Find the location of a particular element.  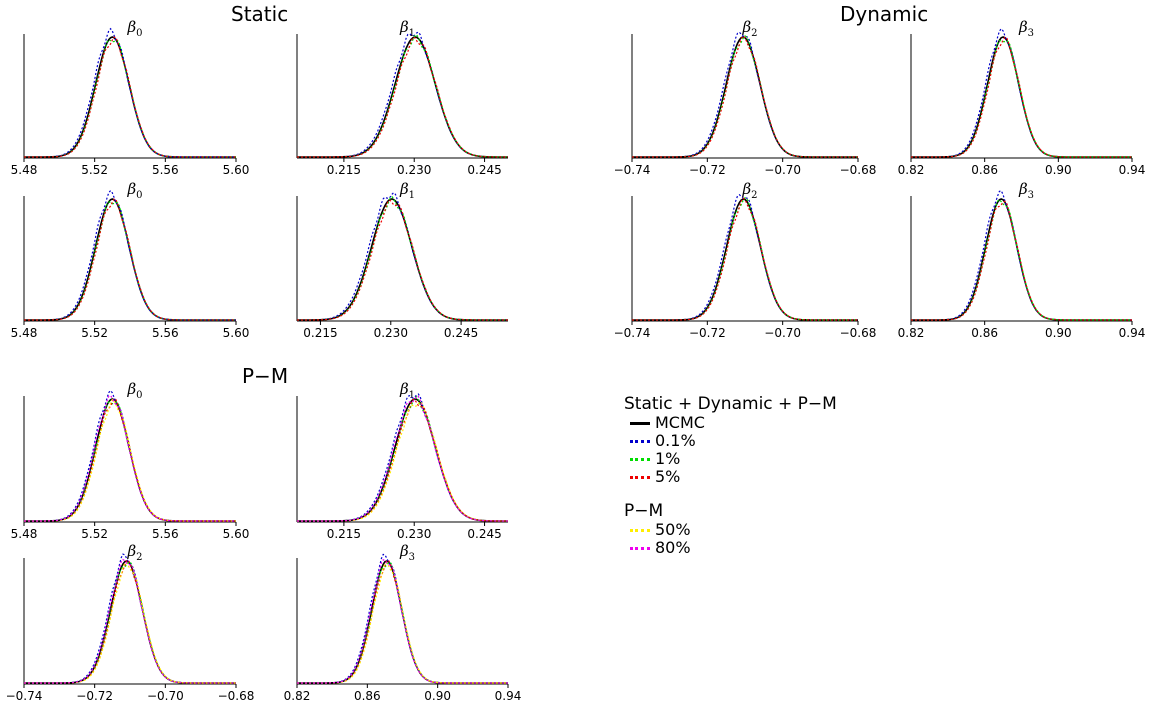

x-tick-label: −0.72 is located at coordinates (707, 333).